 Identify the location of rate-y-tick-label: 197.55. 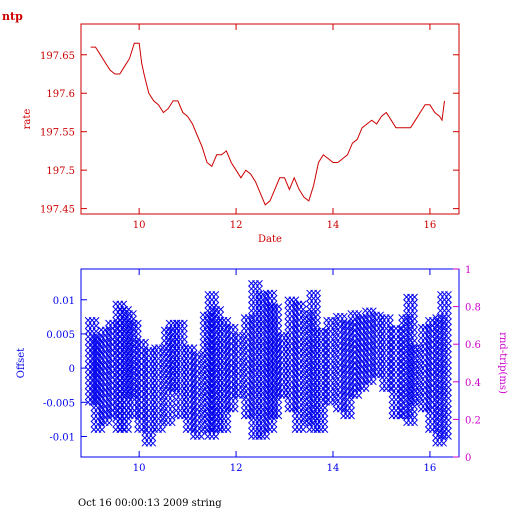
(57, 133).